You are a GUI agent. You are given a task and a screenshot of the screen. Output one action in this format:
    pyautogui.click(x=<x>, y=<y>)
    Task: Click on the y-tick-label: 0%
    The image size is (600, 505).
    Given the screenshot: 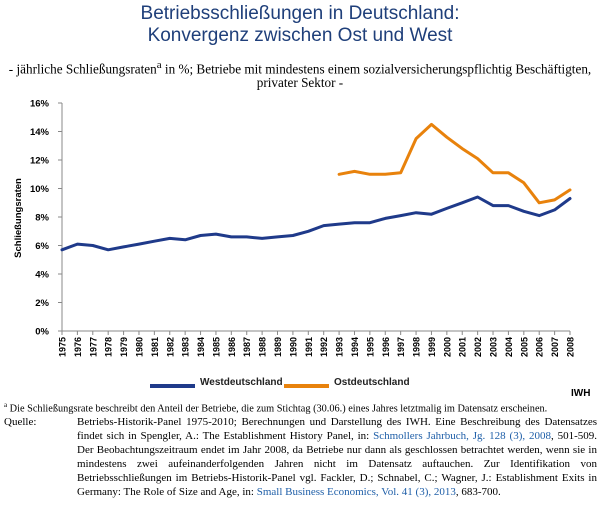 What is the action you would take?
    pyautogui.click(x=42, y=332)
    